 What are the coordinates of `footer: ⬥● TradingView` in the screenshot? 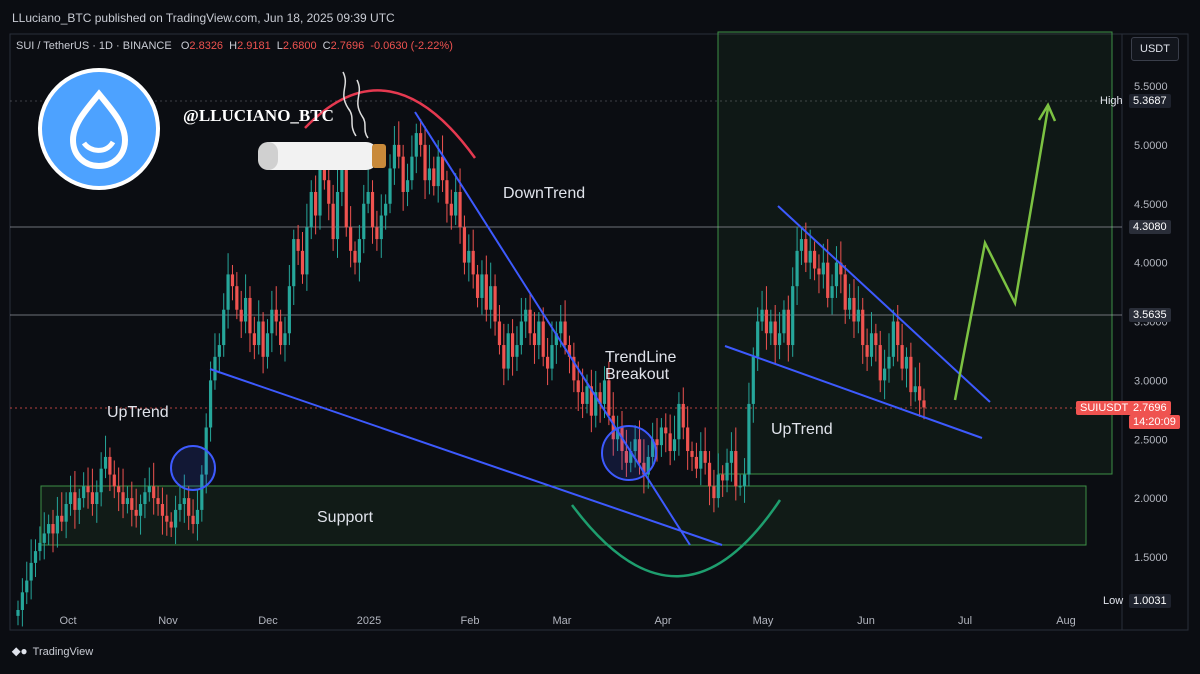 It's located at (52, 651).